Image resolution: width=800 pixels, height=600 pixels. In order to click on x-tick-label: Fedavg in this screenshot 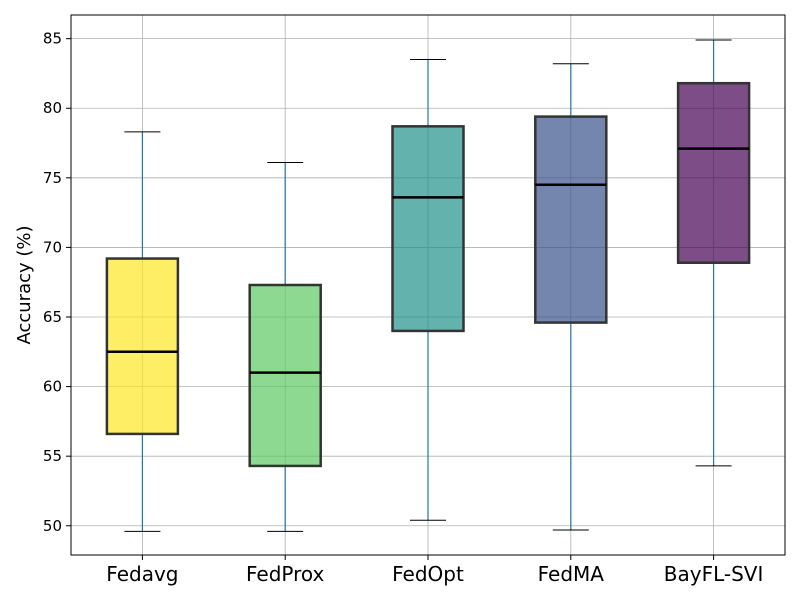, I will do `click(142, 574)`.